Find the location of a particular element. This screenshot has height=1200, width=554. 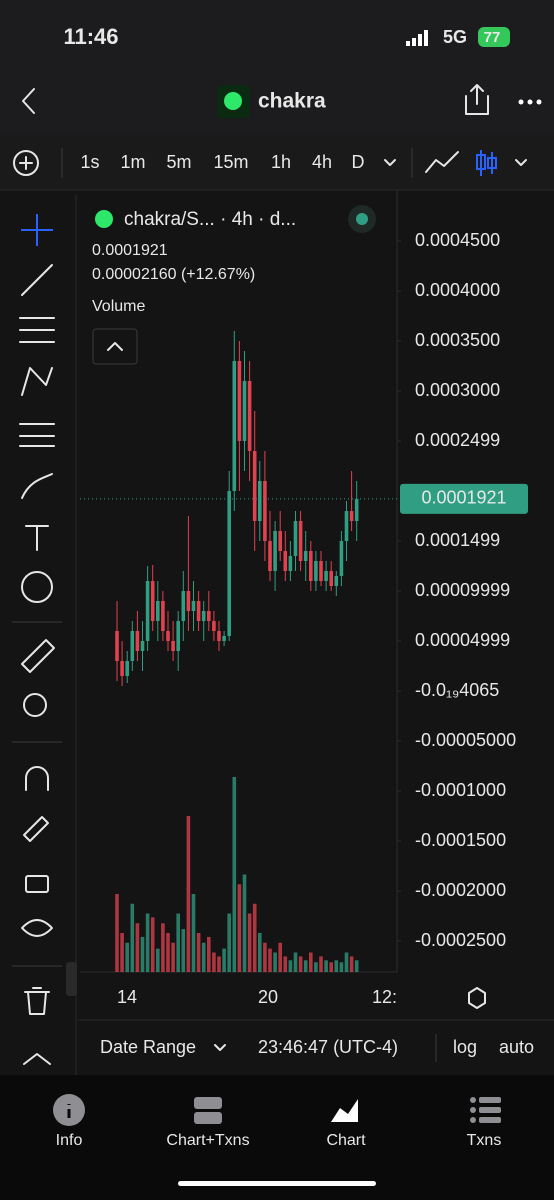

chart-type-menu is located at coordinates (521, 162).